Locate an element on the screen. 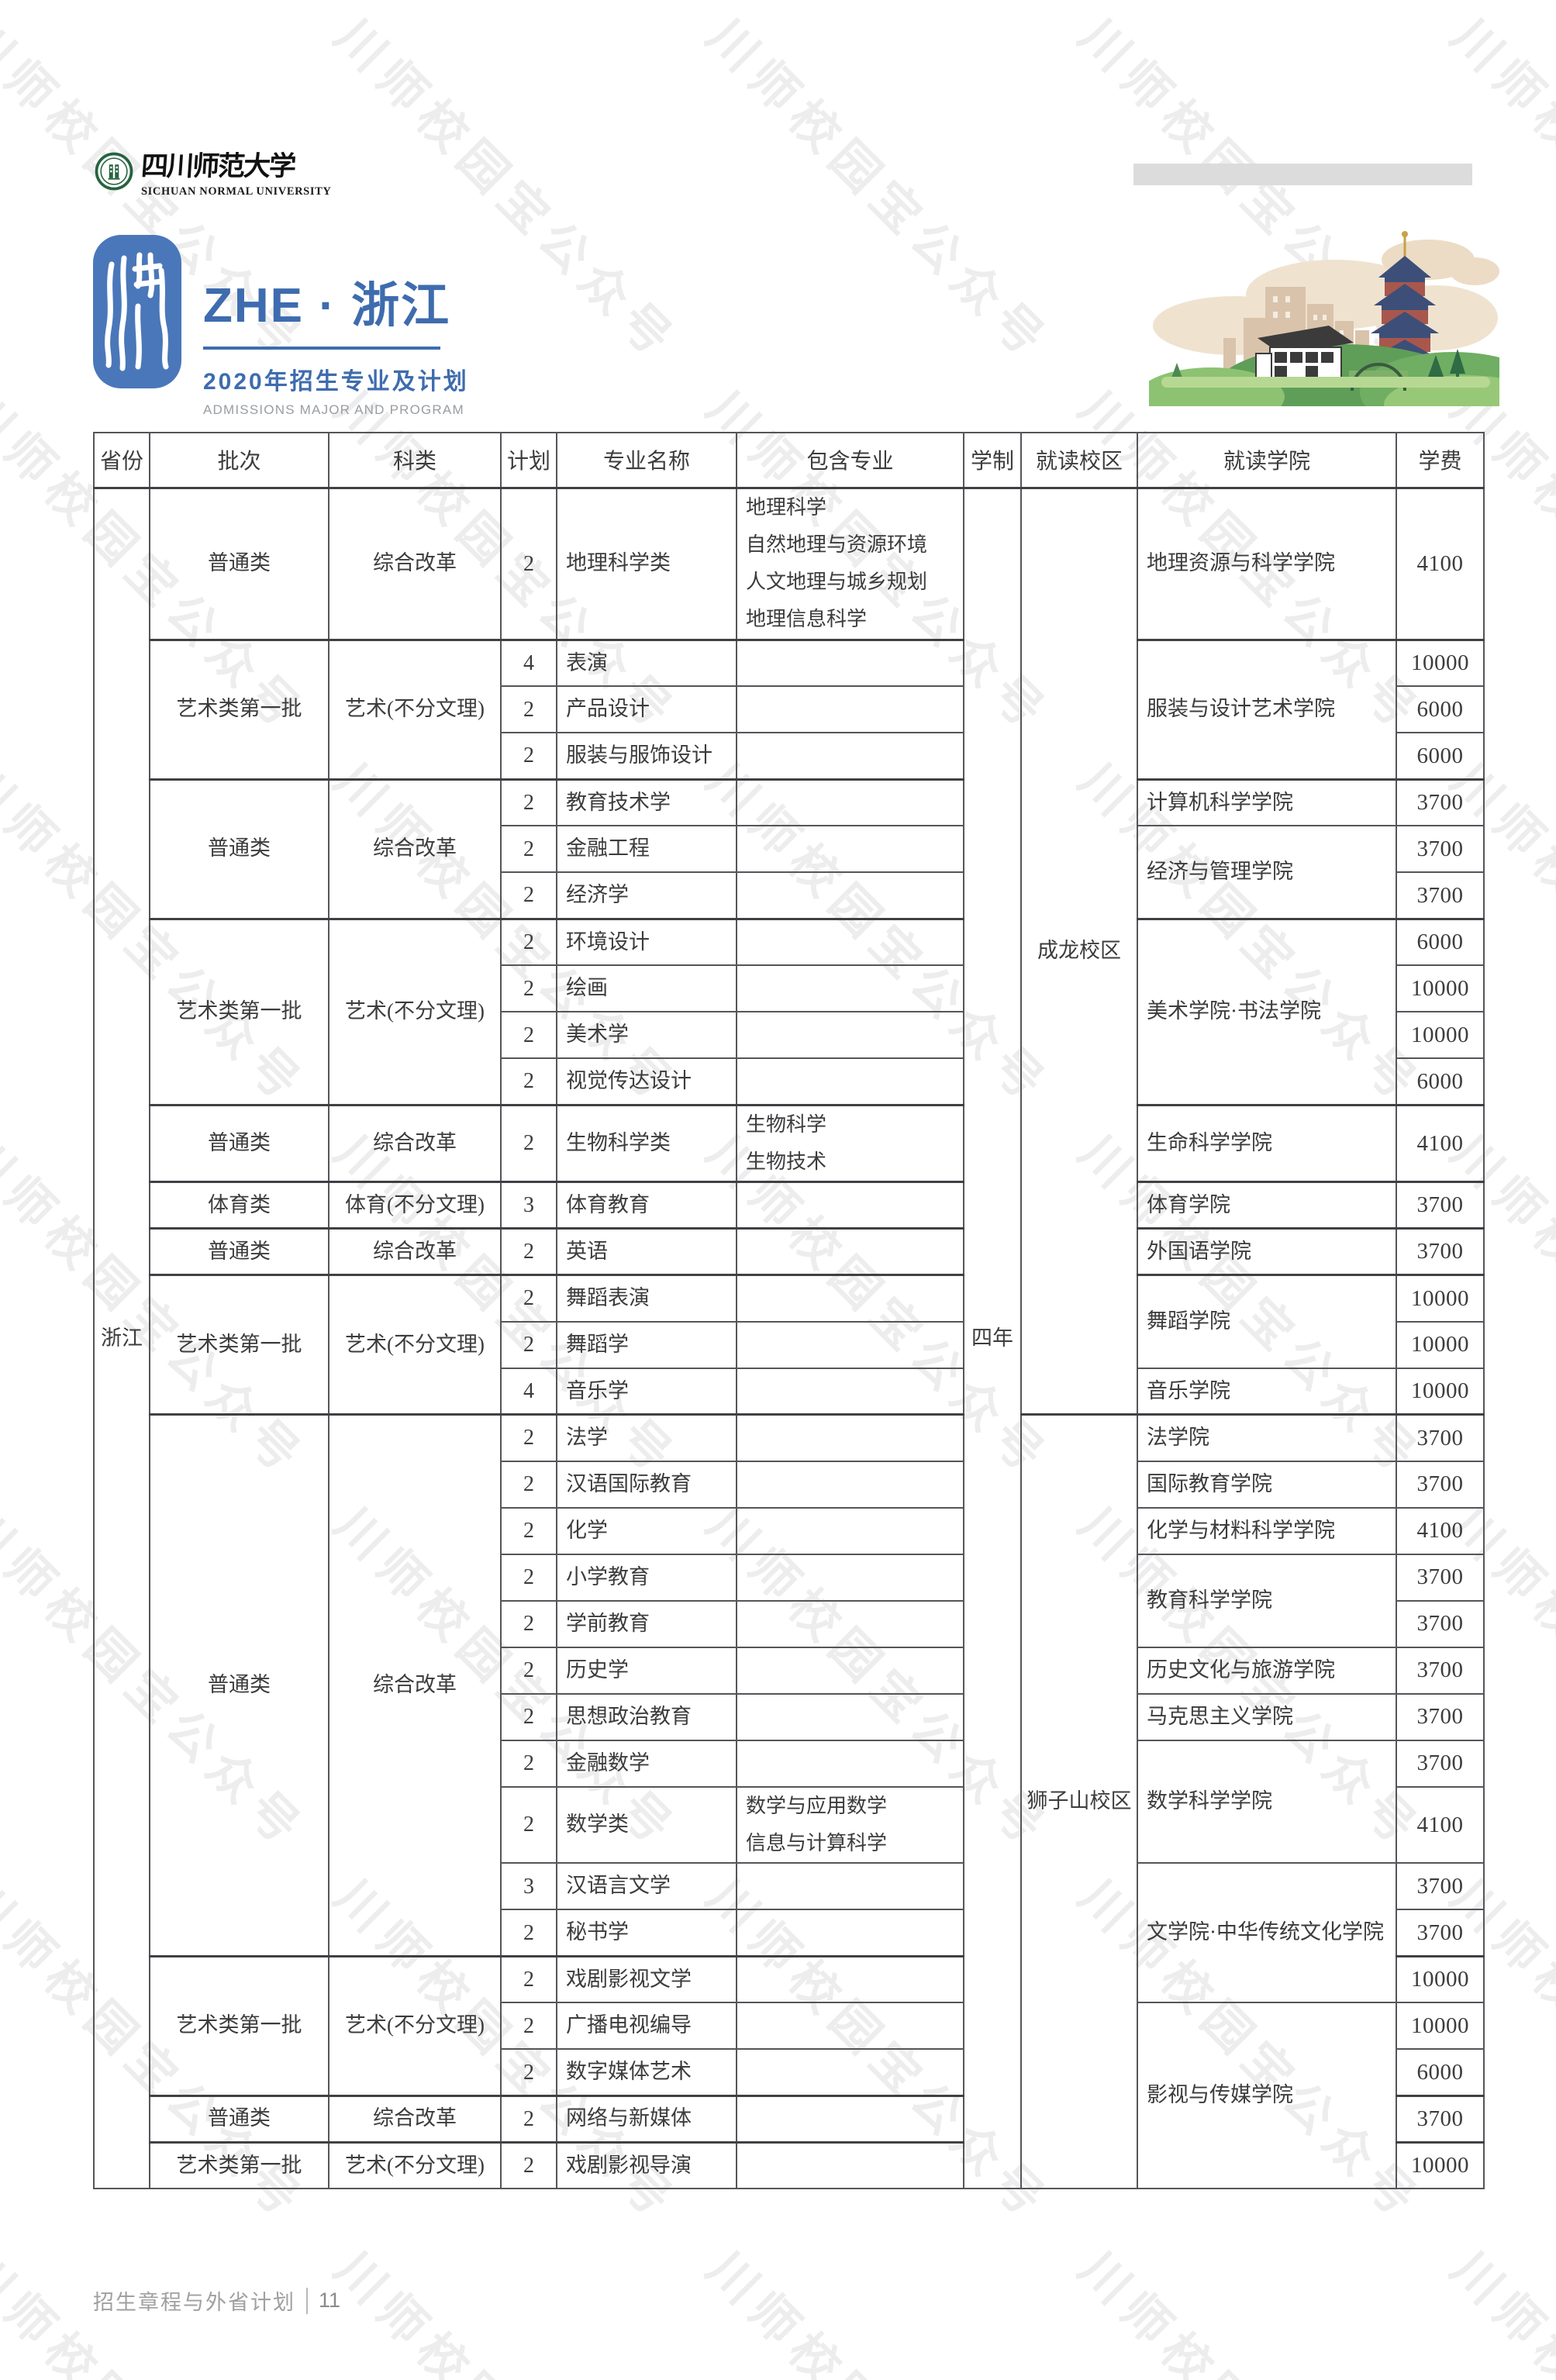 Image resolution: width=1556 pixels, height=2380 pixels. page-subtitle: 2020年招生专业及计划 is located at coordinates (336, 381).